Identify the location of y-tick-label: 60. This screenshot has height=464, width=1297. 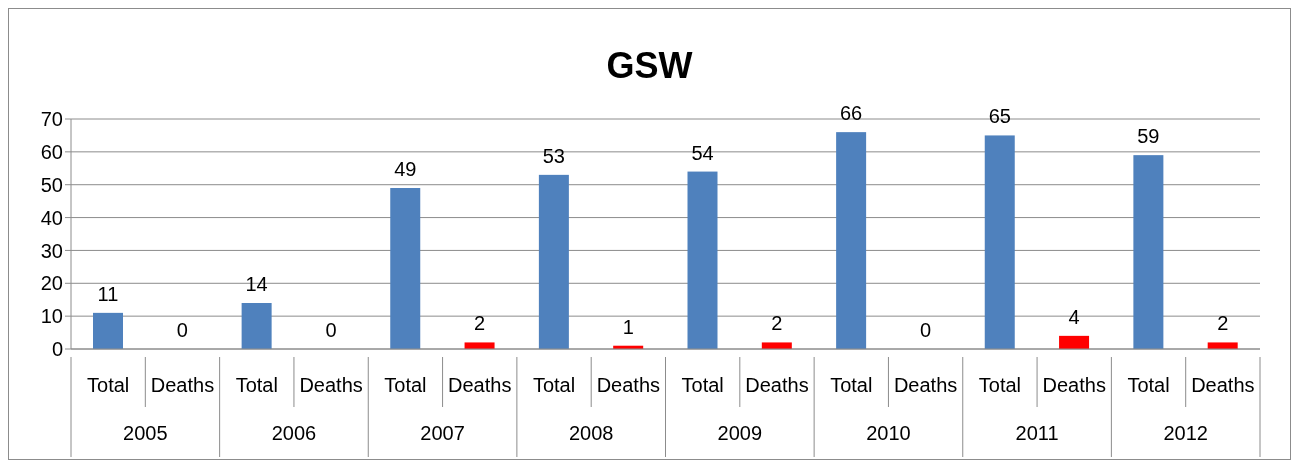
(51, 151).